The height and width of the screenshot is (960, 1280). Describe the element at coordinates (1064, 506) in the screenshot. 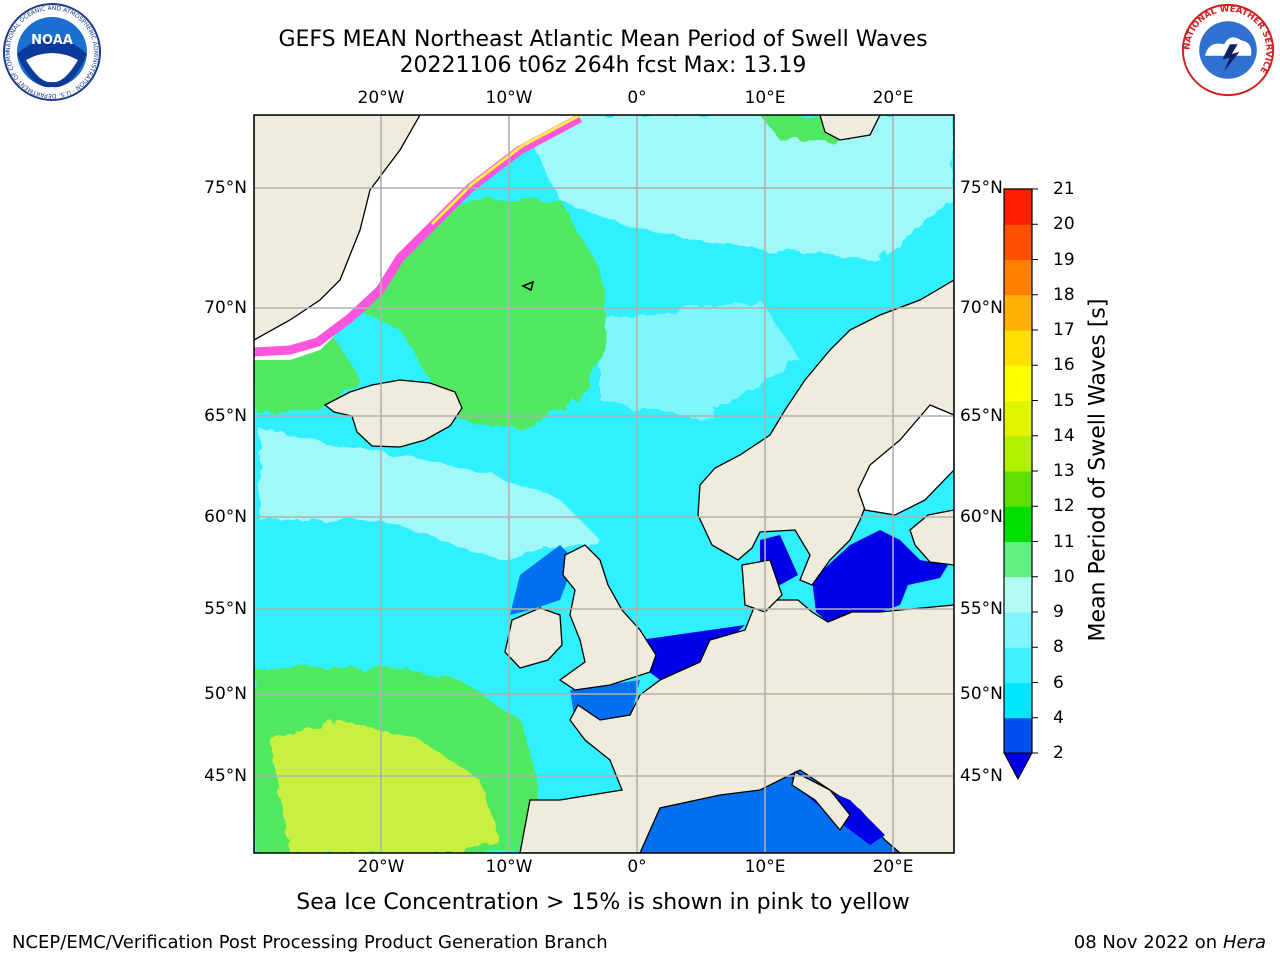

I see `colorbar-tick-label: 12` at that location.